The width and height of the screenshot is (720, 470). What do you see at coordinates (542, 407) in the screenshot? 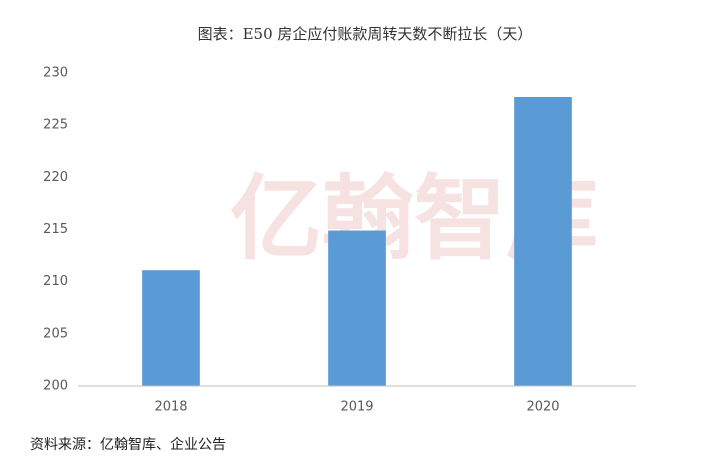
I see `x-tick-label: 2020` at bounding box center [542, 407].